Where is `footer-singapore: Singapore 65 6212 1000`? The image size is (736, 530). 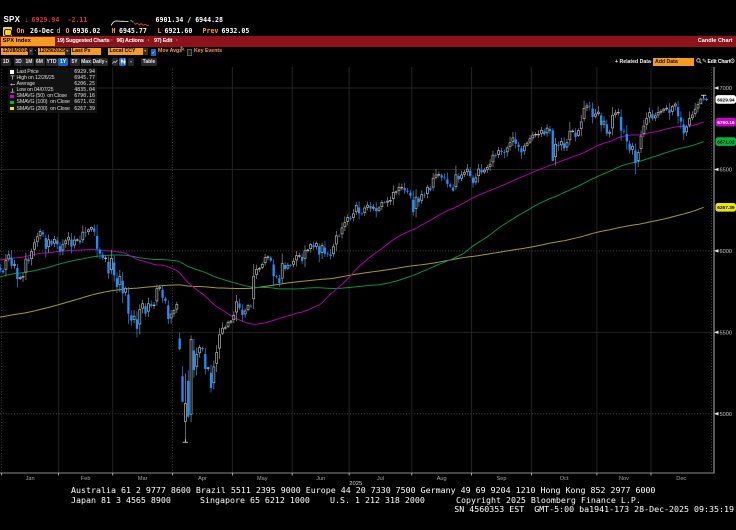
footer-singapore: Singapore 65 6212 1000 is located at coordinates (255, 499).